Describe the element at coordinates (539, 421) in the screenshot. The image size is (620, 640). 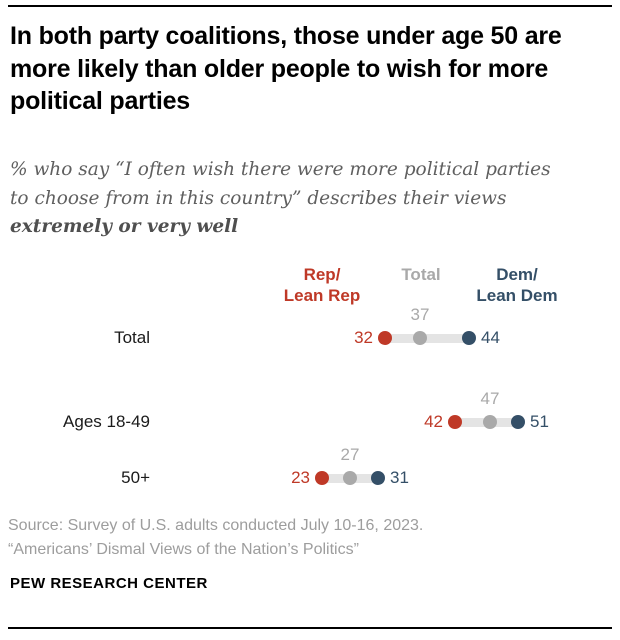
I see `dem-value: 51` at that location.